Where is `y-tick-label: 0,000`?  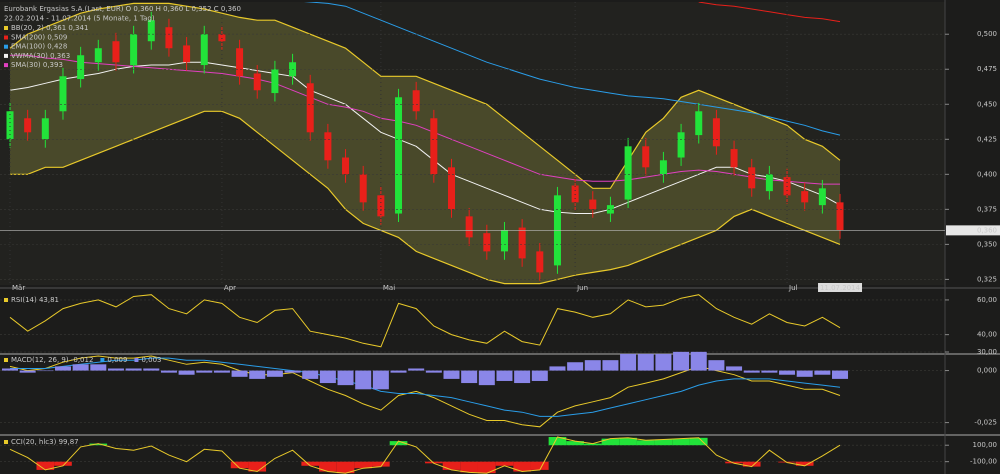 y-tick-label: 0,000 is located at coordinates (987, 371).